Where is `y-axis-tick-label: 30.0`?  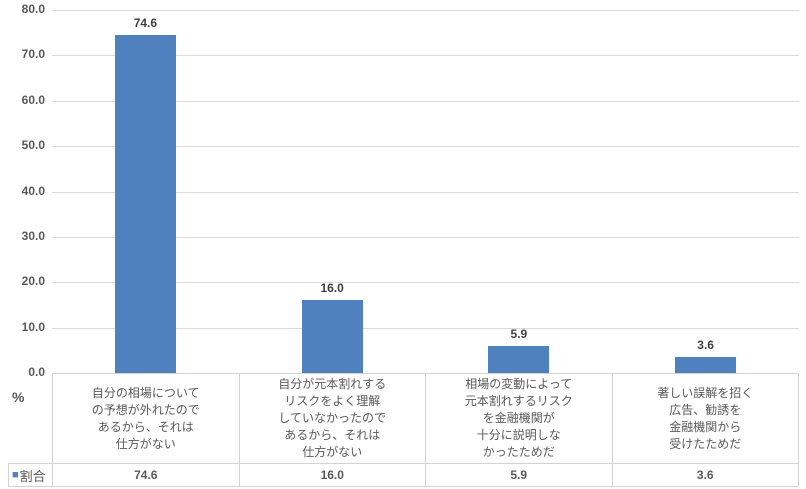 y-axis-tick-label: 30.0 is located at coordinates (33, 235).